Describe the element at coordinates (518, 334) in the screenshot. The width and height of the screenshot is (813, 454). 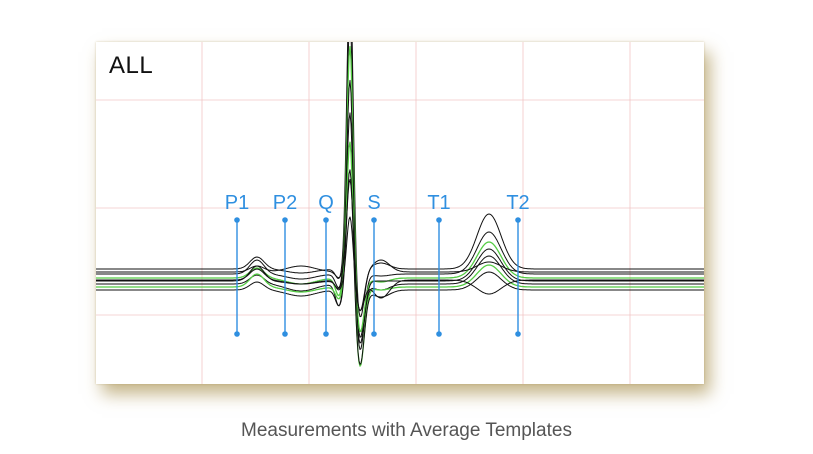
I see `marker-bottom-dot-t2` at that location.